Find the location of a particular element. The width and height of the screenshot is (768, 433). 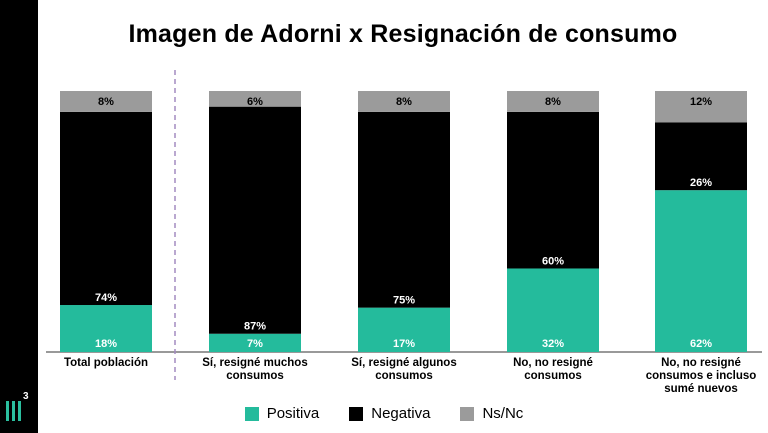

data-label-positiva: 17% is located at coordinates (404, 344).